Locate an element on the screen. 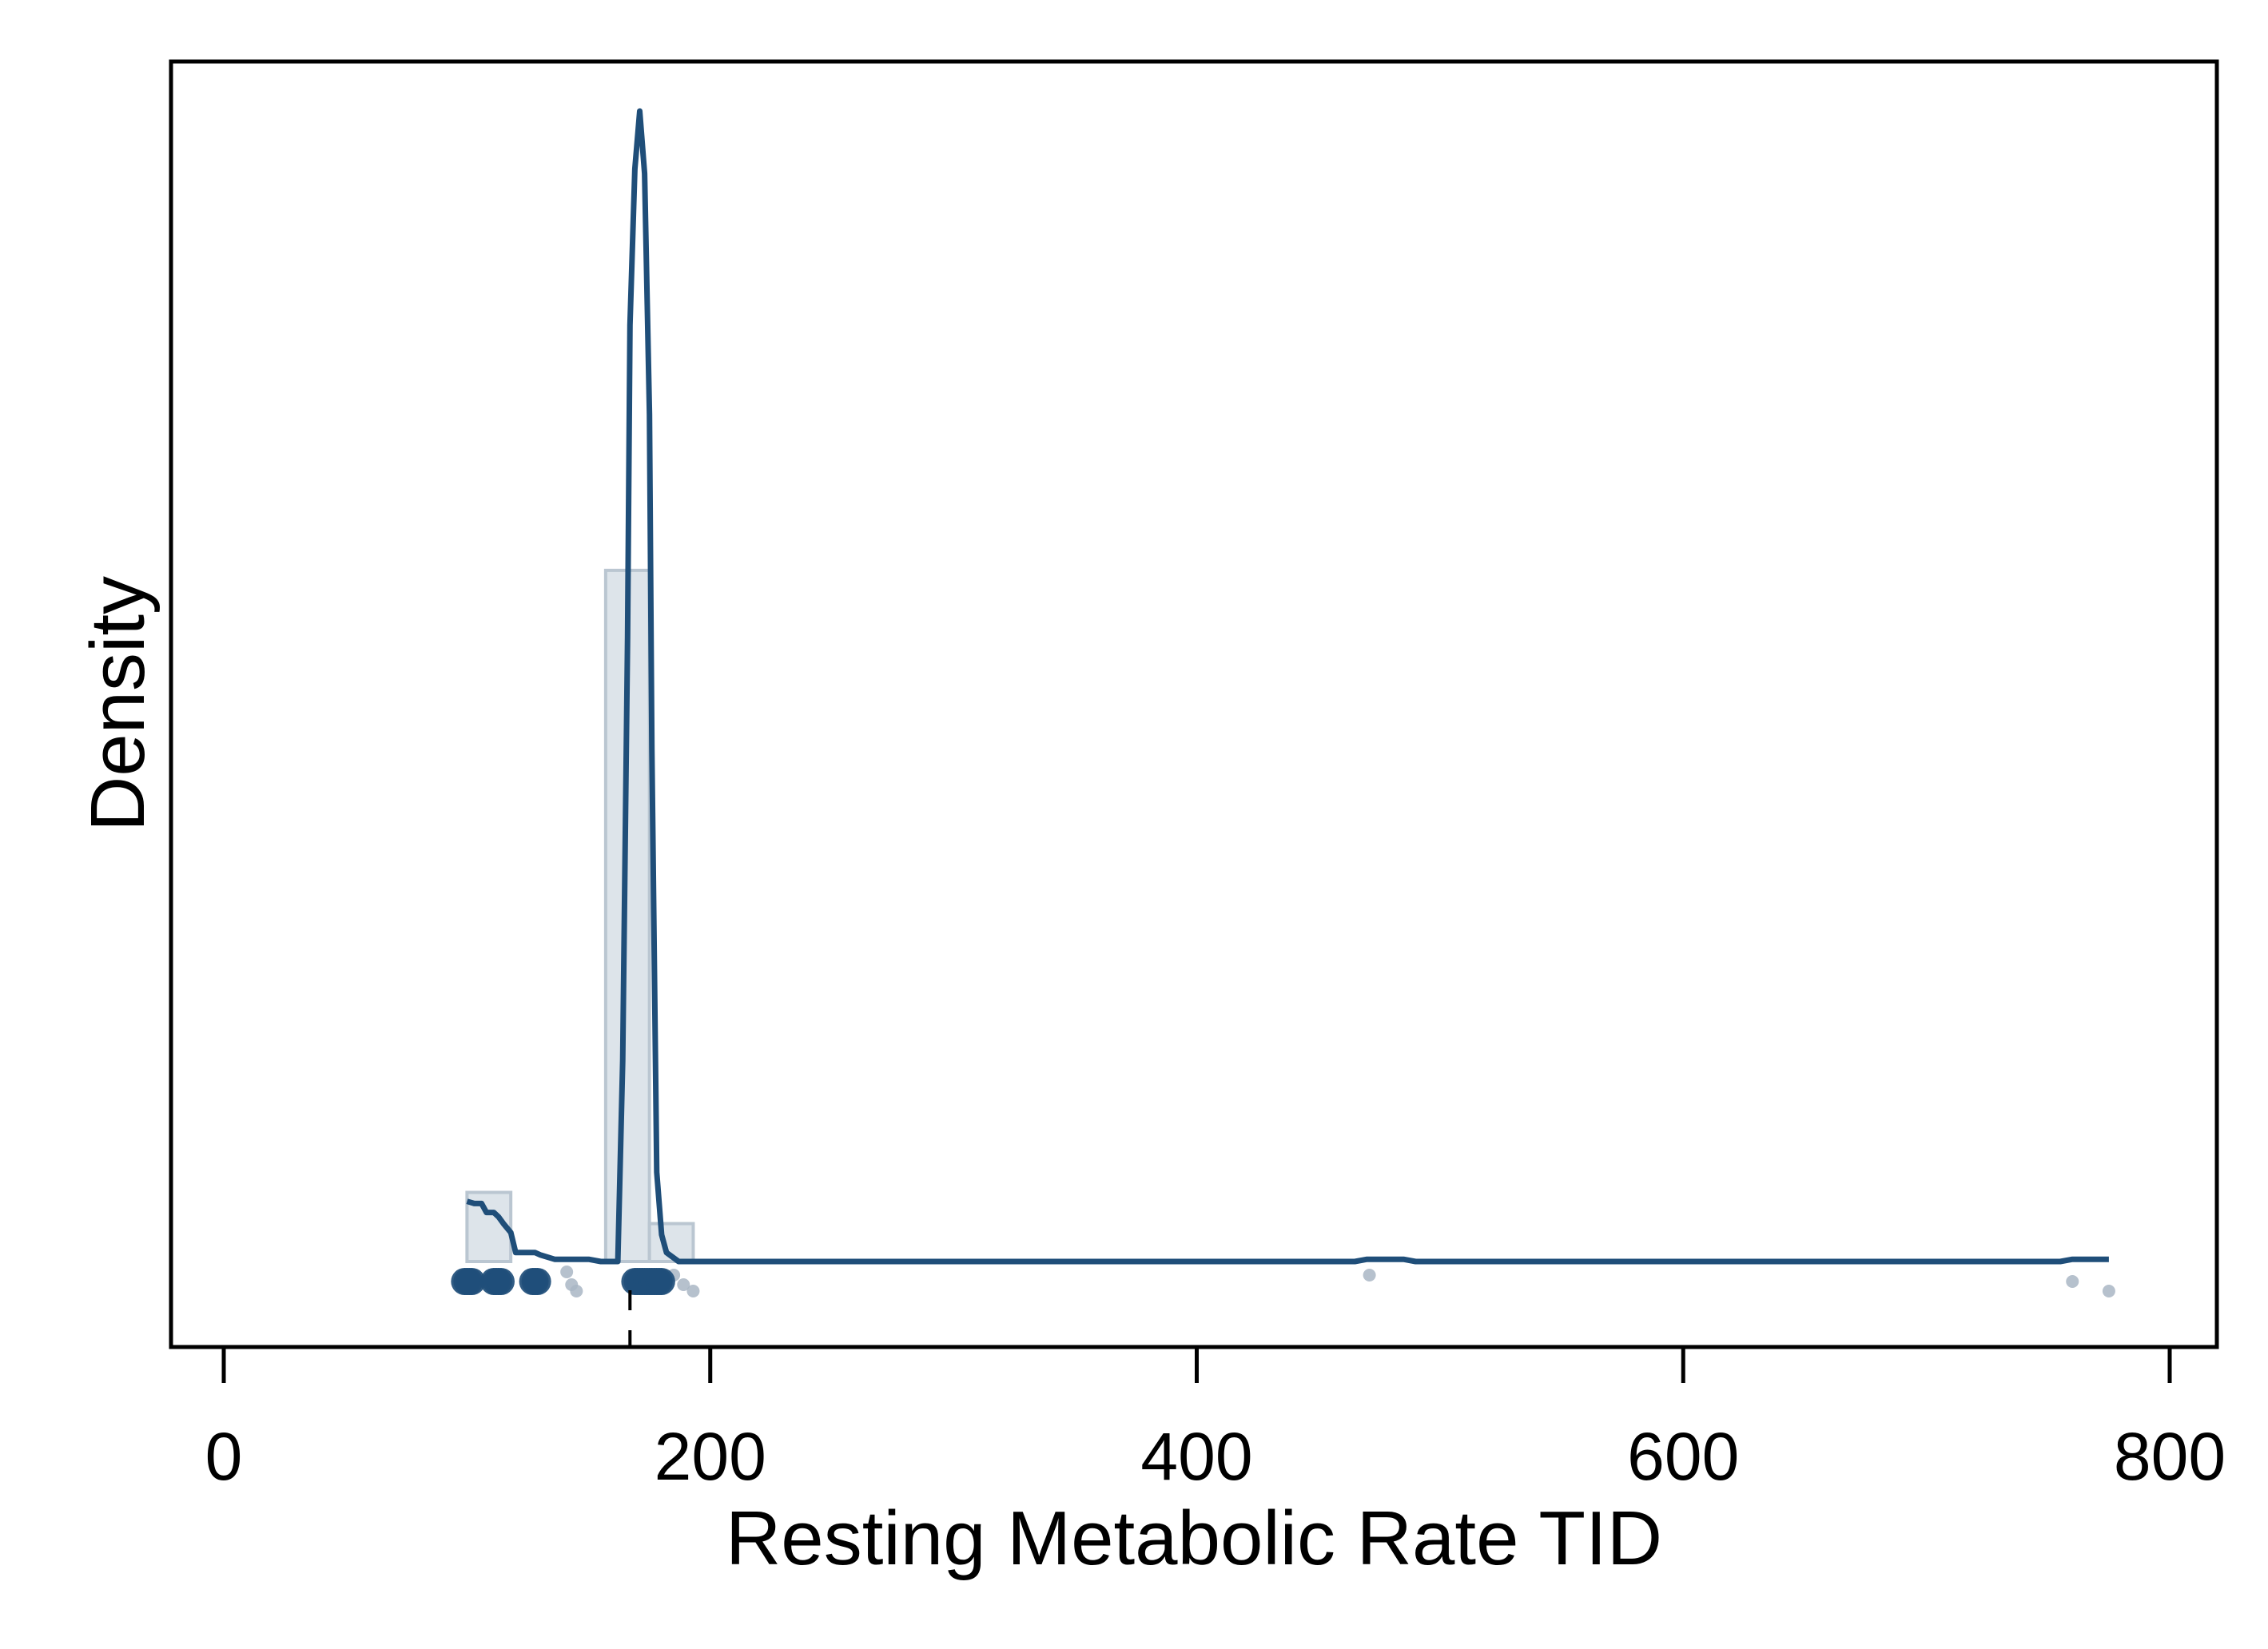  x-tick-label: 400 is located at coordinates (1196, 1456).